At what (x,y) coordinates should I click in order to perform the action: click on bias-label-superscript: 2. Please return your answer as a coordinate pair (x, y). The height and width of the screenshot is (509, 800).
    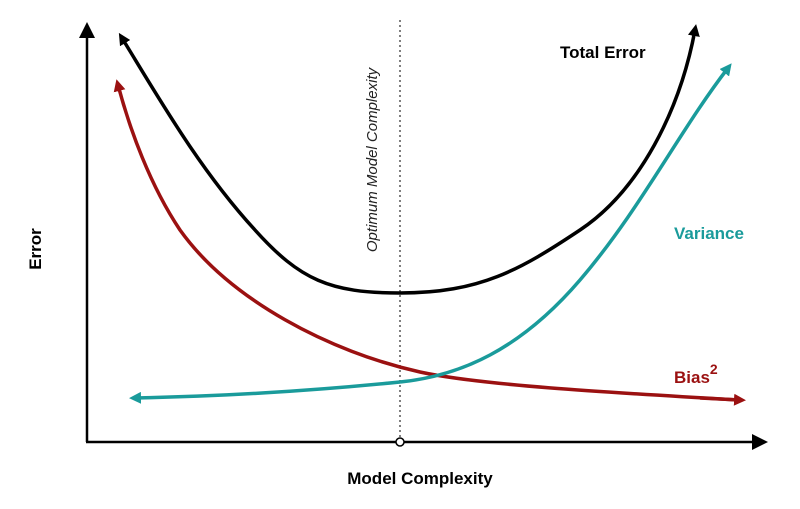
    Looking at the image, I should click on (714, 369).